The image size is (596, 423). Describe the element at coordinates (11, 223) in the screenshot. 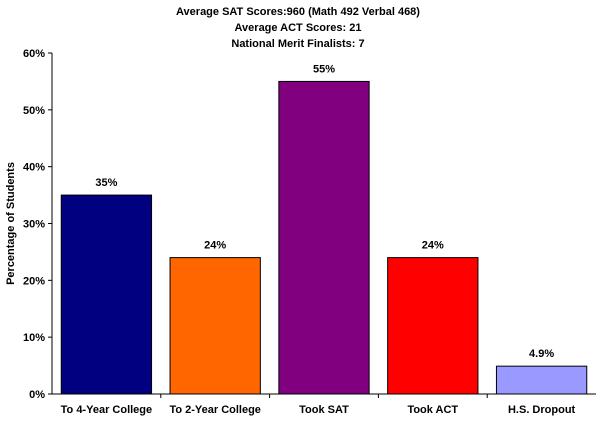

I see `y-axis-title: Percentage of Students` at that location.